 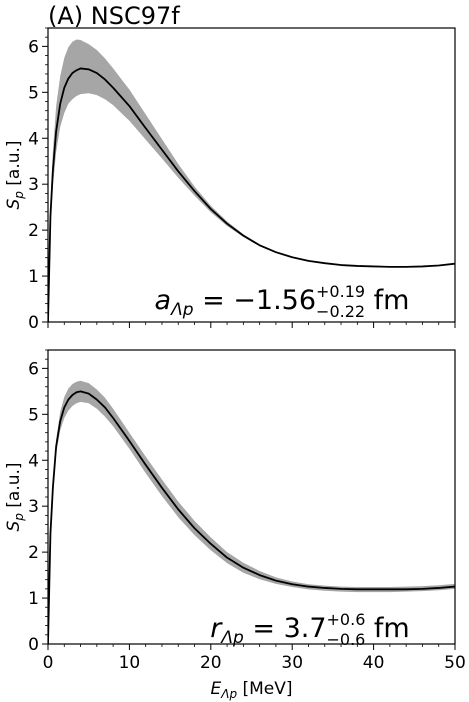 I want to click on x-tick-label: 0, so click(x=48, y=663).